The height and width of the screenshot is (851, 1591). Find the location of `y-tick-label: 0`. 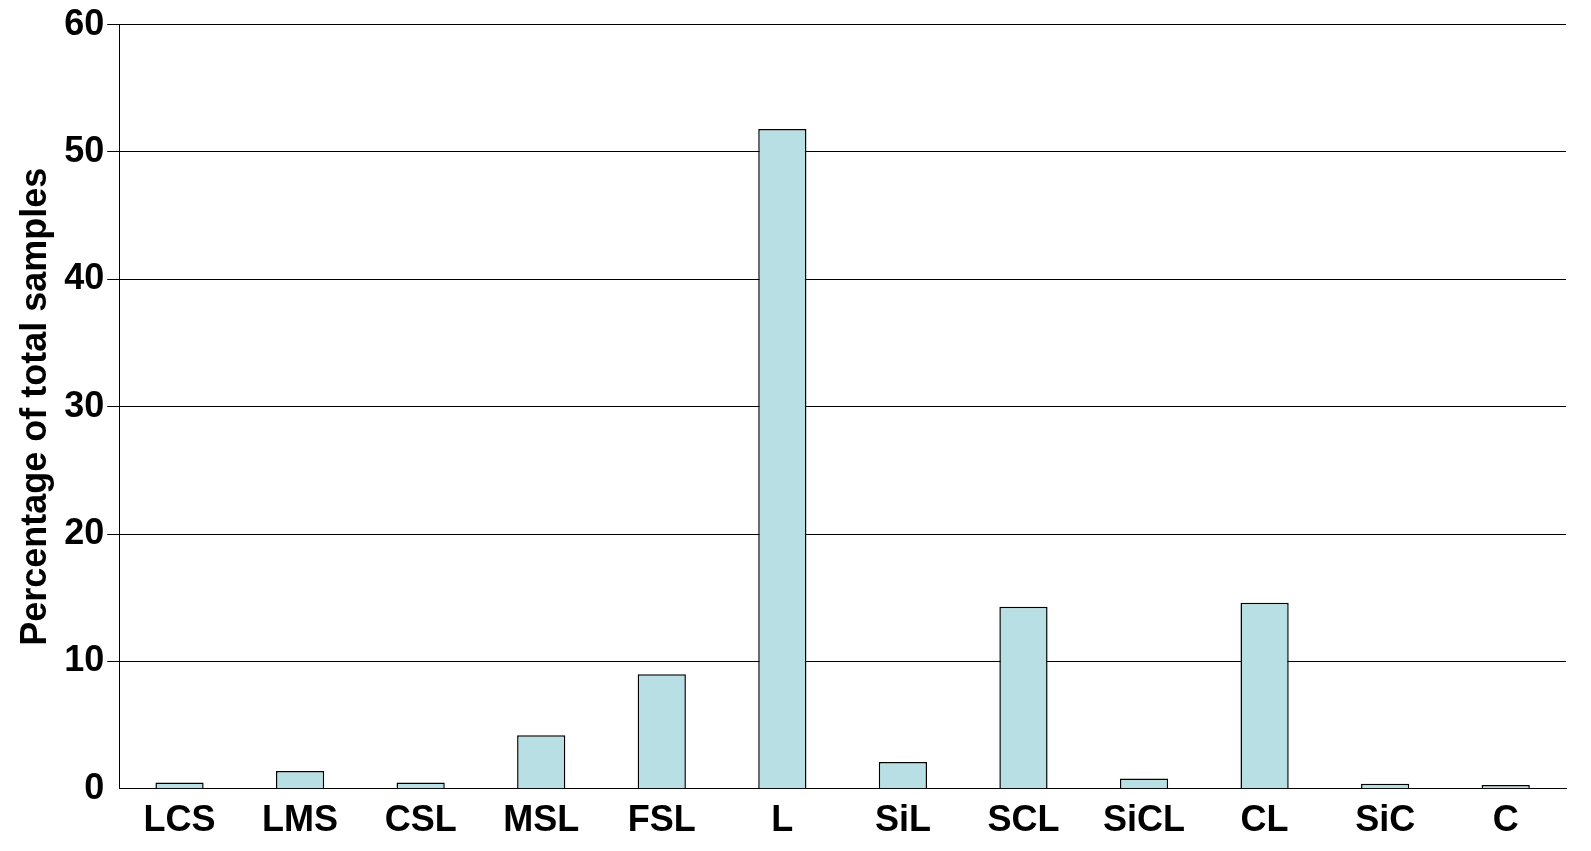

y-tick-label: 0 is located at coordinates (94, 786).